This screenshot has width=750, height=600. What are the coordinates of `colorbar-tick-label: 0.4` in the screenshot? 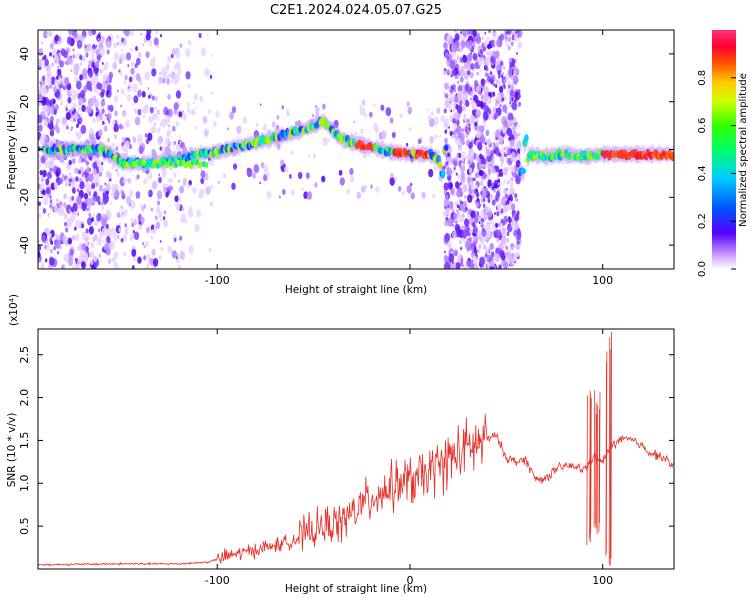 It's located at (702, 173).